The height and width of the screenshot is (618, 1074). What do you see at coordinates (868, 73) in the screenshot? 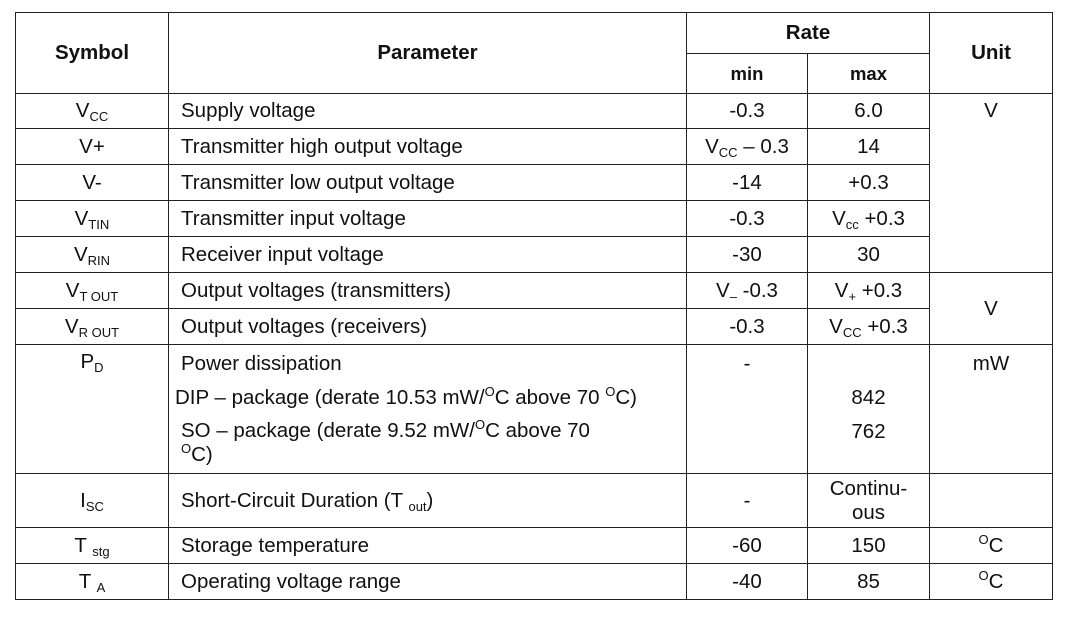
I see `header-max: max` at bounding box center [868, 73].